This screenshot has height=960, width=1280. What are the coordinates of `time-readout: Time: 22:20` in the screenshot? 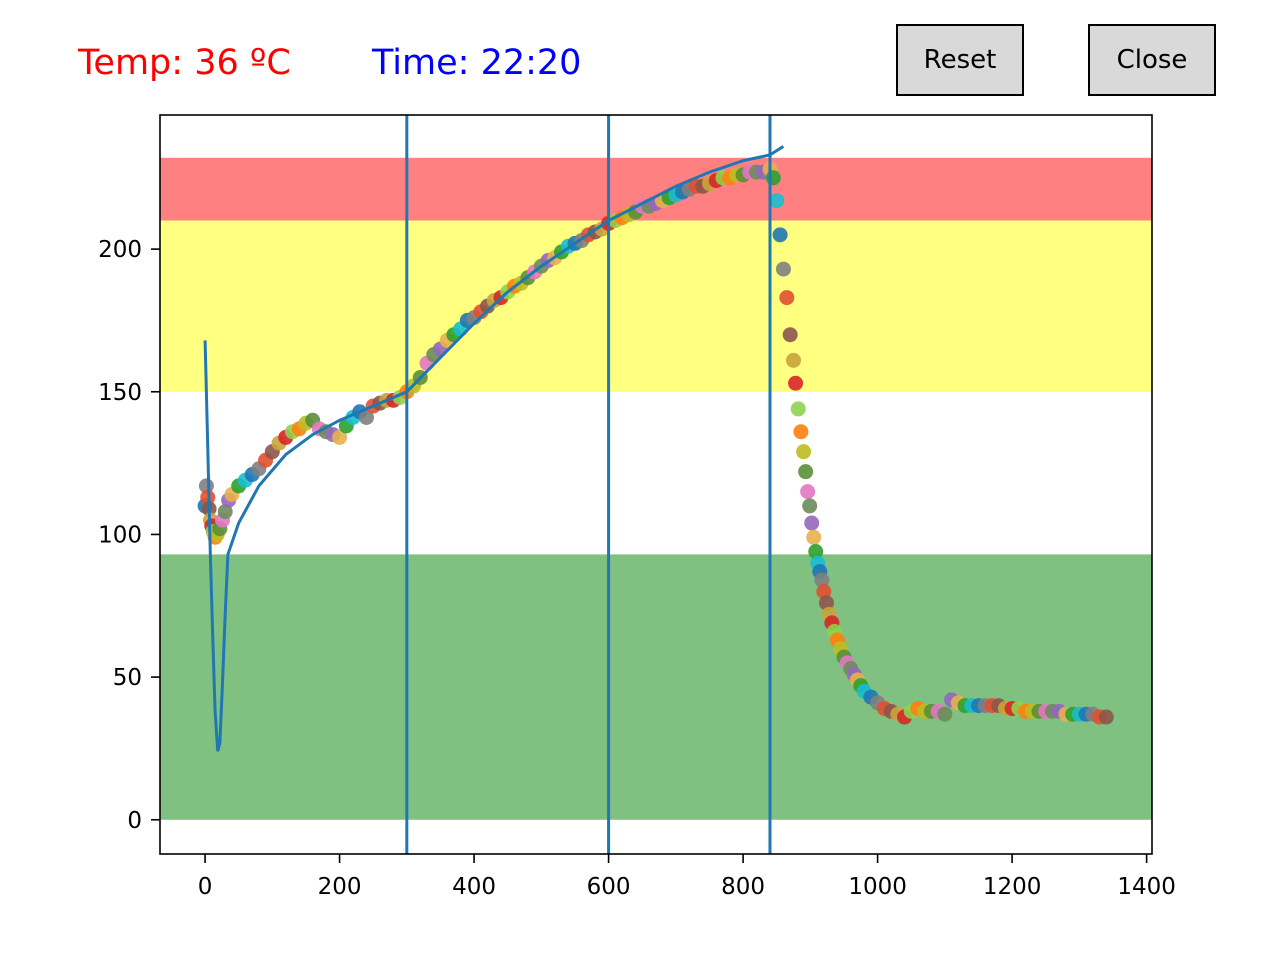 It's located at (477, 63).